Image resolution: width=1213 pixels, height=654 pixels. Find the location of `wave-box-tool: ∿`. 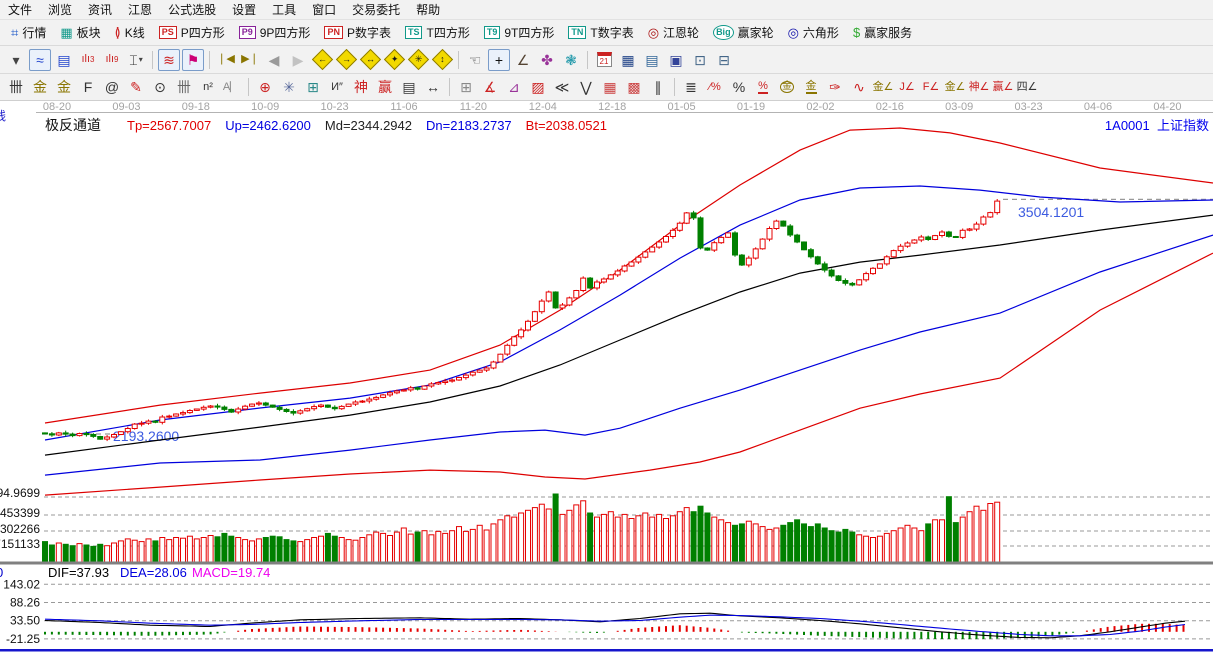

wave-box-tool: ∿ is located at coordinates (859, 87).